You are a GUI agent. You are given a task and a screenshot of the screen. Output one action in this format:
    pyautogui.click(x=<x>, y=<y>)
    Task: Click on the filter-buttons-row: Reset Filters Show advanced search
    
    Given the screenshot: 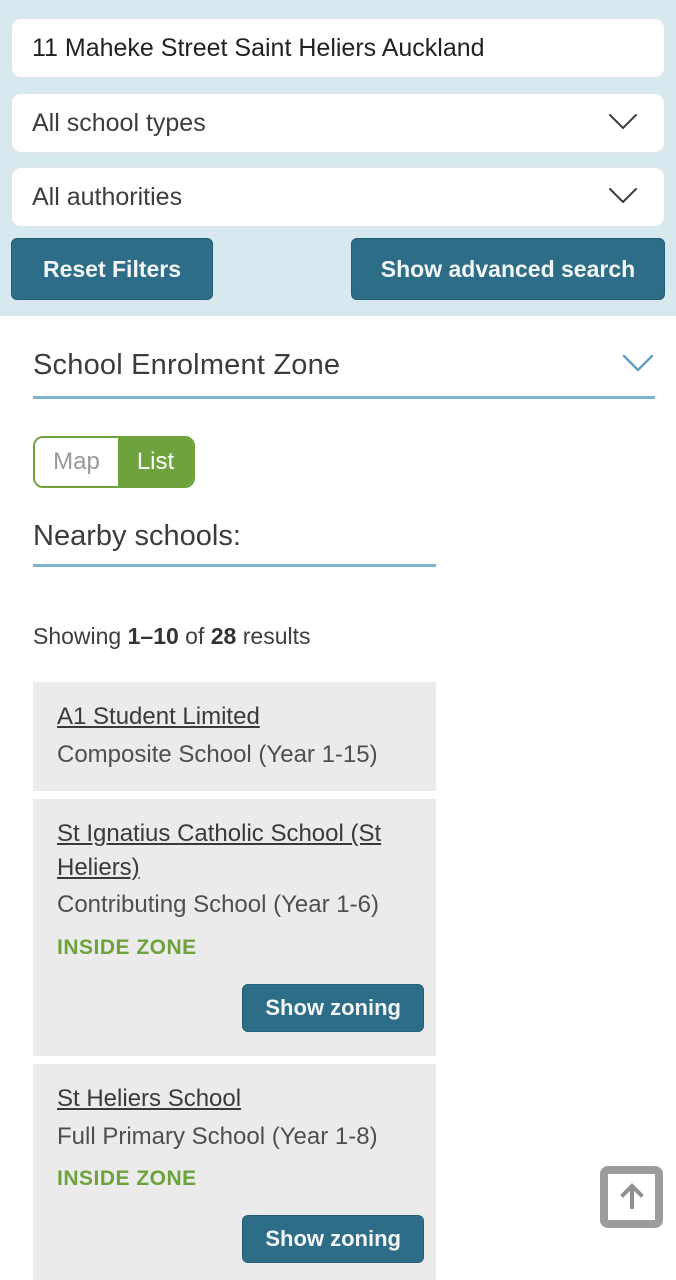 What is the action you would take?
    pyautogui.click(x=338, y=269)
    